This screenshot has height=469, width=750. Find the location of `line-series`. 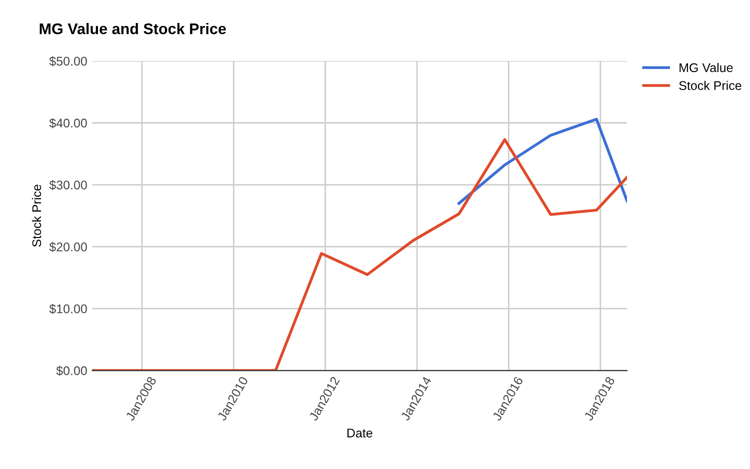

line-series is located at coordinates (542, 161).